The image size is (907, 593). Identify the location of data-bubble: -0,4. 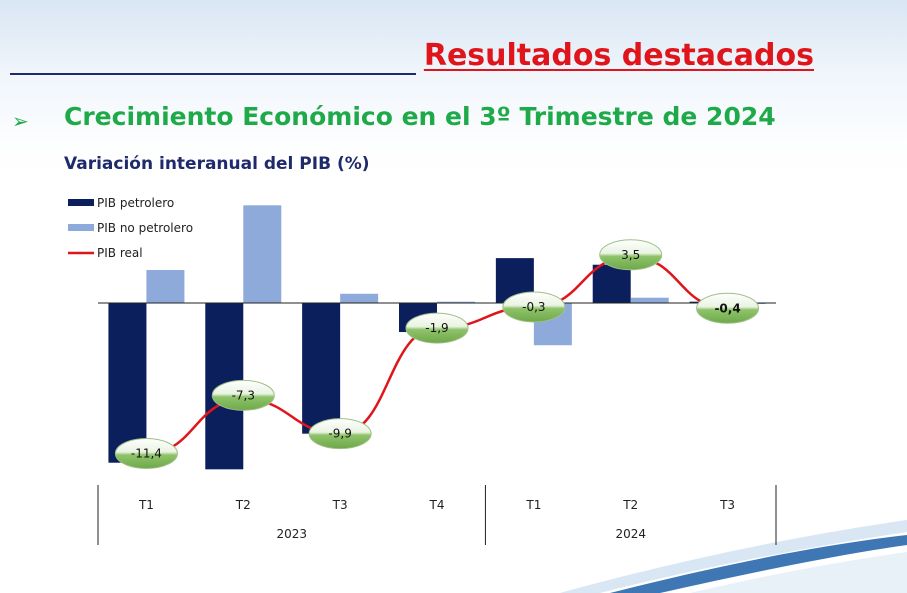
(728, 308).